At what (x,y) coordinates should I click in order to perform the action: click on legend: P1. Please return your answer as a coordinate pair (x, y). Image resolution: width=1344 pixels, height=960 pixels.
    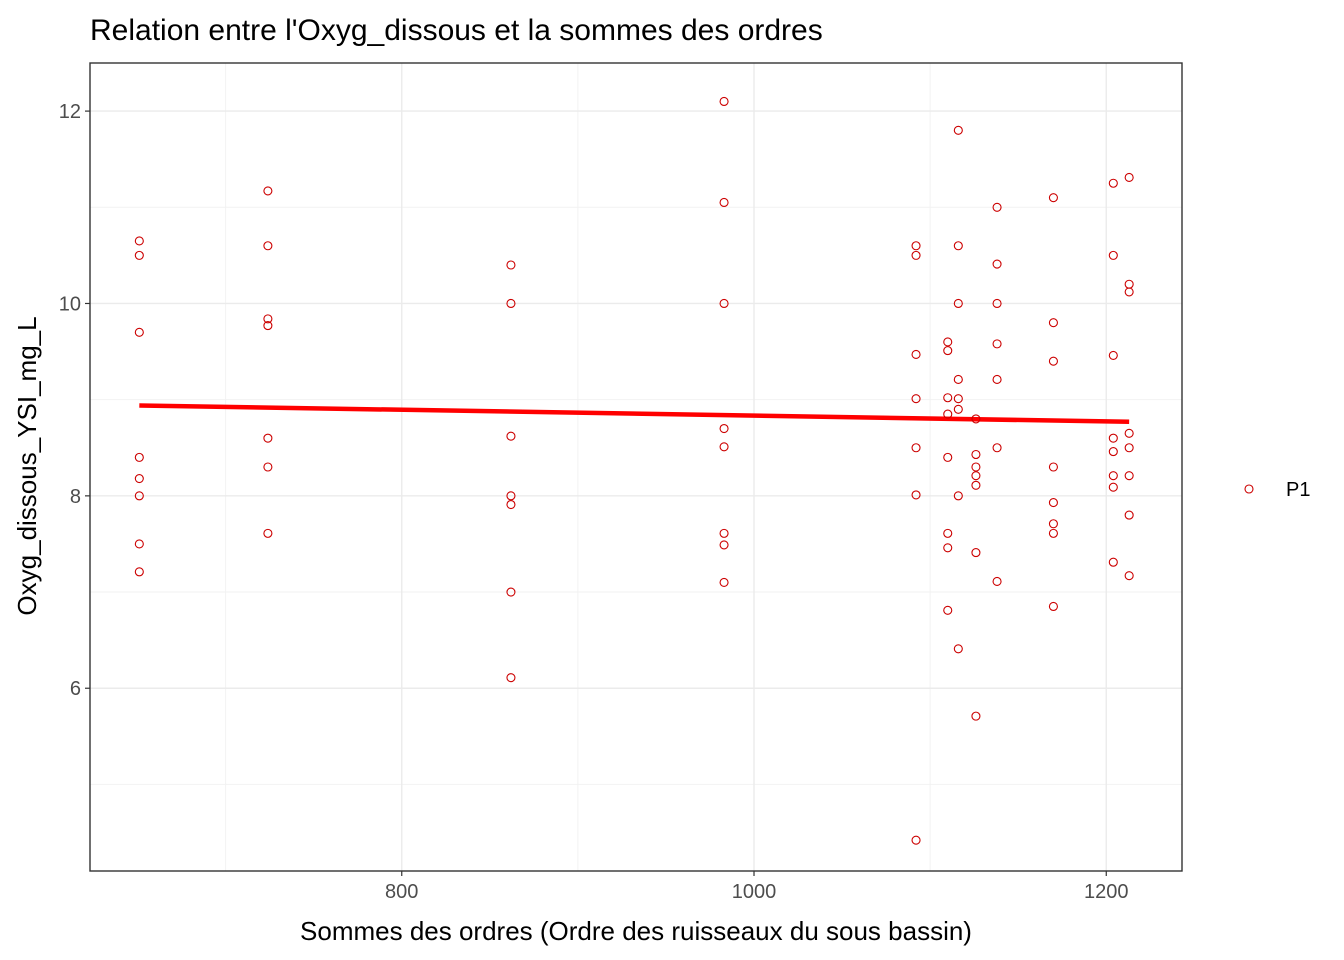
    Looking at the image, I should click on (1277, 490).